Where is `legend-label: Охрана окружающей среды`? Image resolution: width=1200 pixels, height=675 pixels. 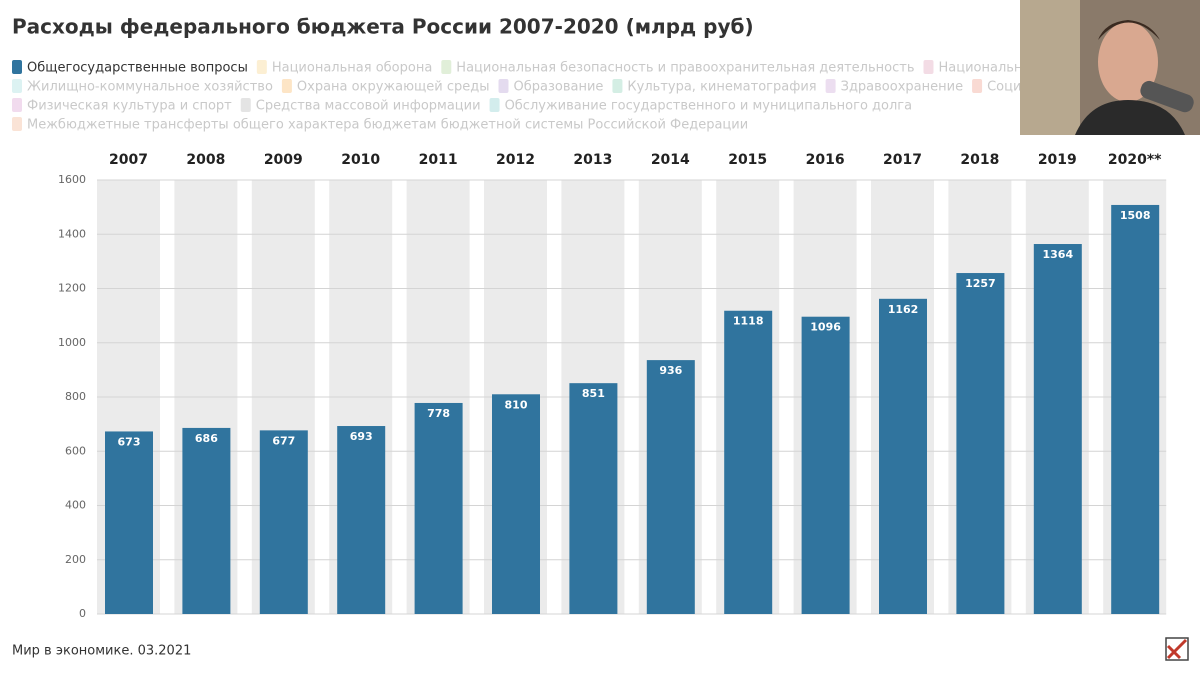 legend-label: Охрана окружающей среды is located at coordinates (393, 87).